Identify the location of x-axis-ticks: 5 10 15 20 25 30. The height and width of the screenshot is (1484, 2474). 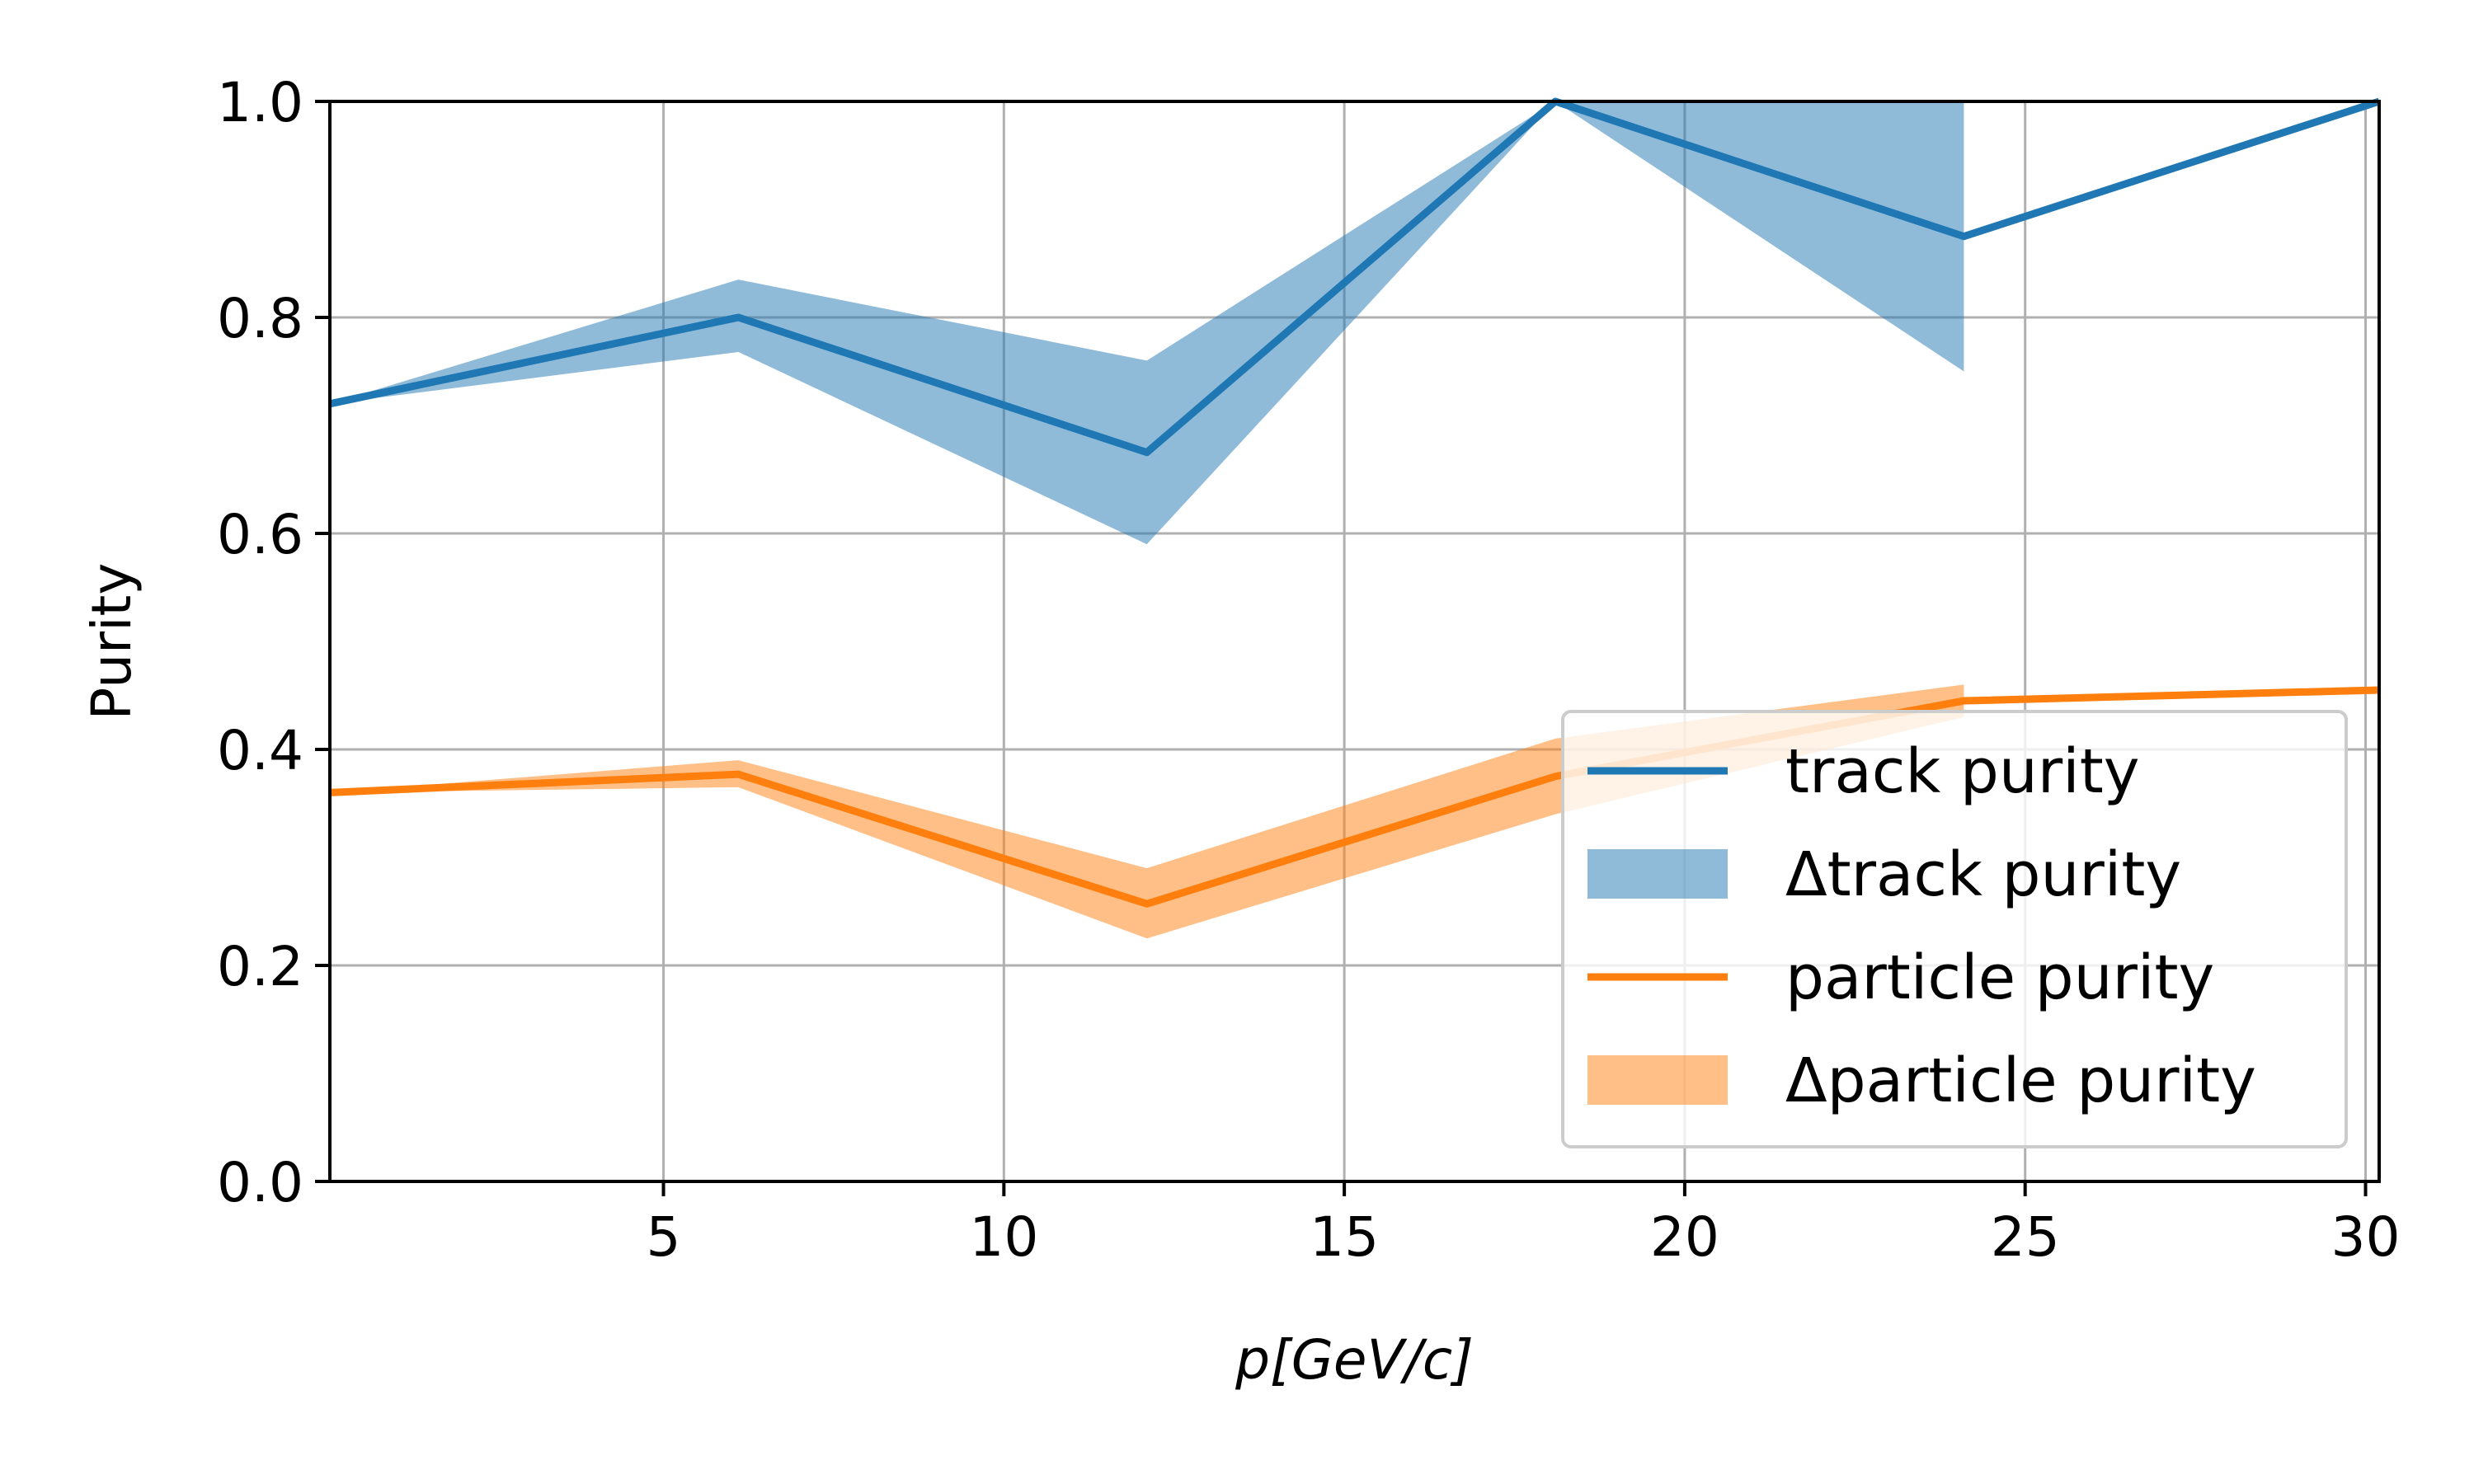
(1523, 1225).